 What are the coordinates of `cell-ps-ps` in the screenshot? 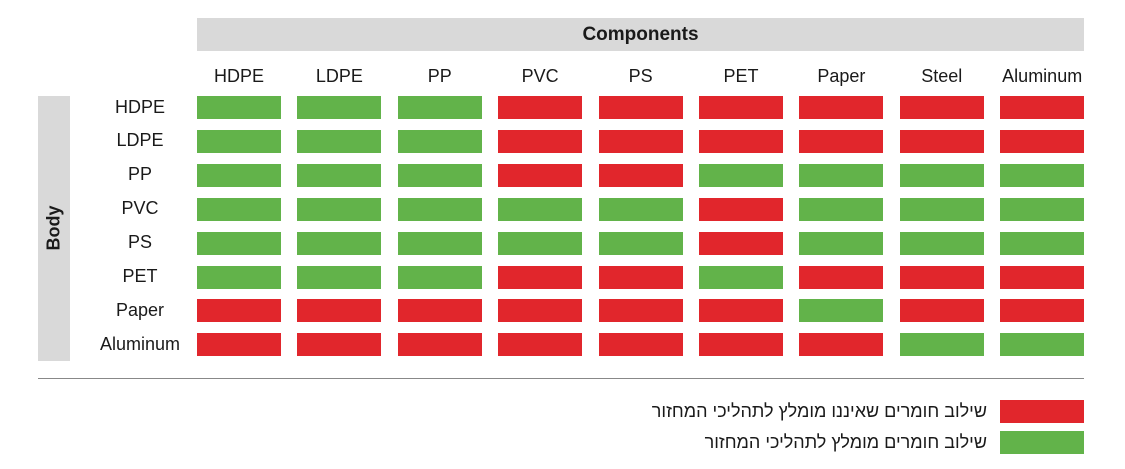 It's located at (640, 243).